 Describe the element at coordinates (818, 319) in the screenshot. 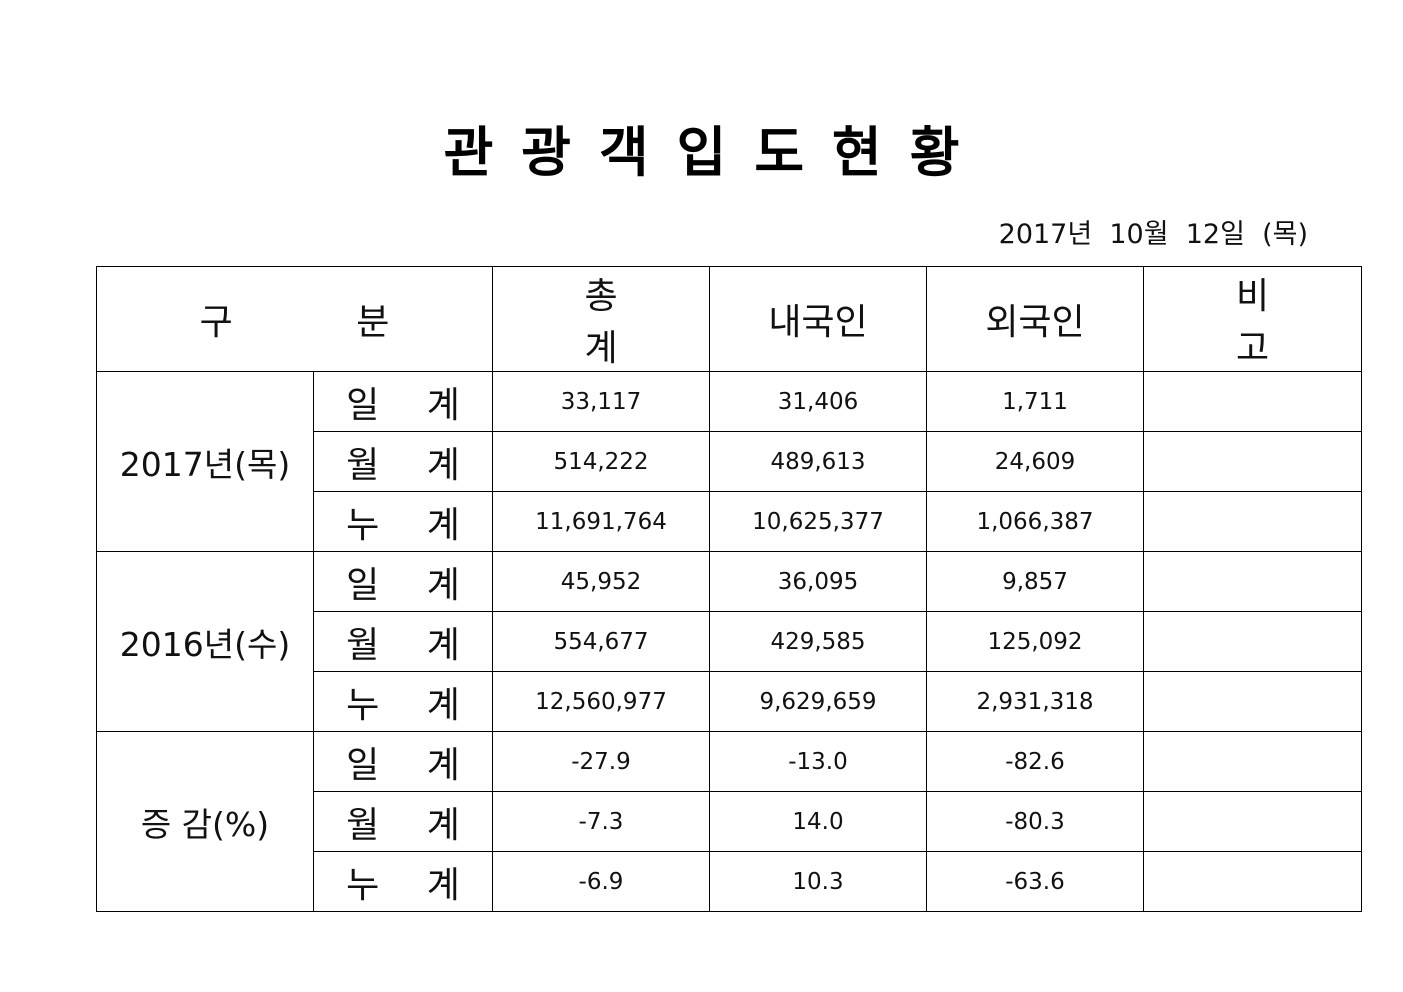

I see `header-domestic: 내국인` at that location.